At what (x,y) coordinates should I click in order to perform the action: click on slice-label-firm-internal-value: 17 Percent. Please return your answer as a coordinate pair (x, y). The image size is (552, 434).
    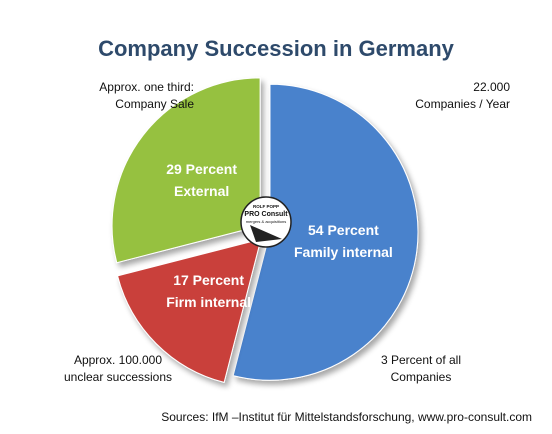
    Looking at the image, I should click on (208, 280).